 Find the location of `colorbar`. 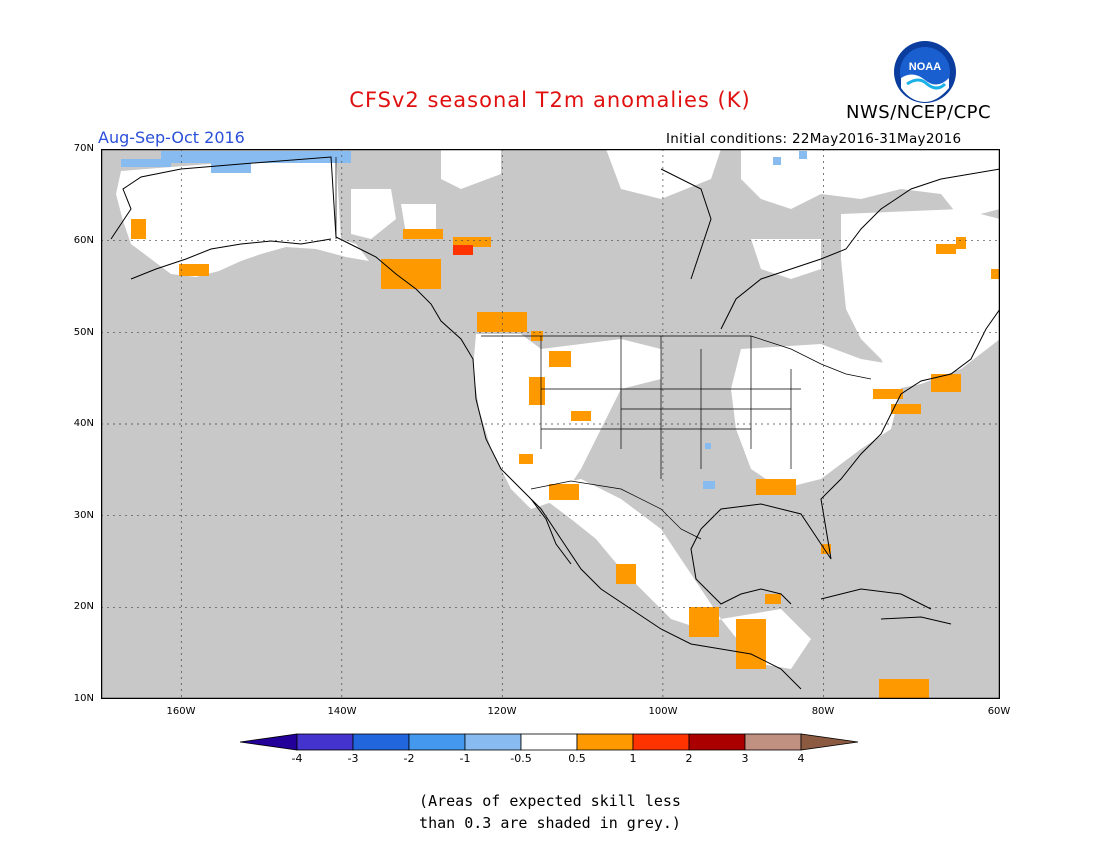

colorbar is located at coordinates (551, 742).